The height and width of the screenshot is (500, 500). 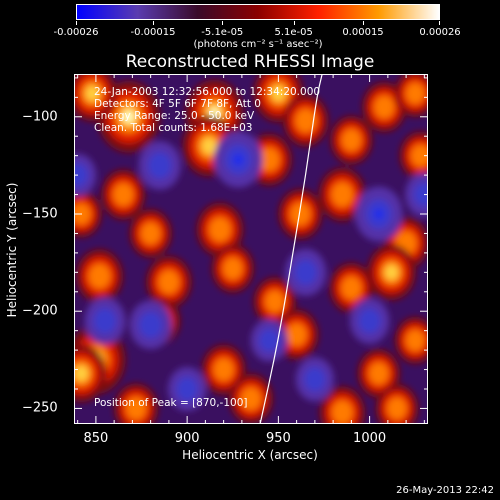 What do you see at coordinates (278, 438) in the screenshot?
I see `x-tick-label: 950` at bounding box center [278, 438].